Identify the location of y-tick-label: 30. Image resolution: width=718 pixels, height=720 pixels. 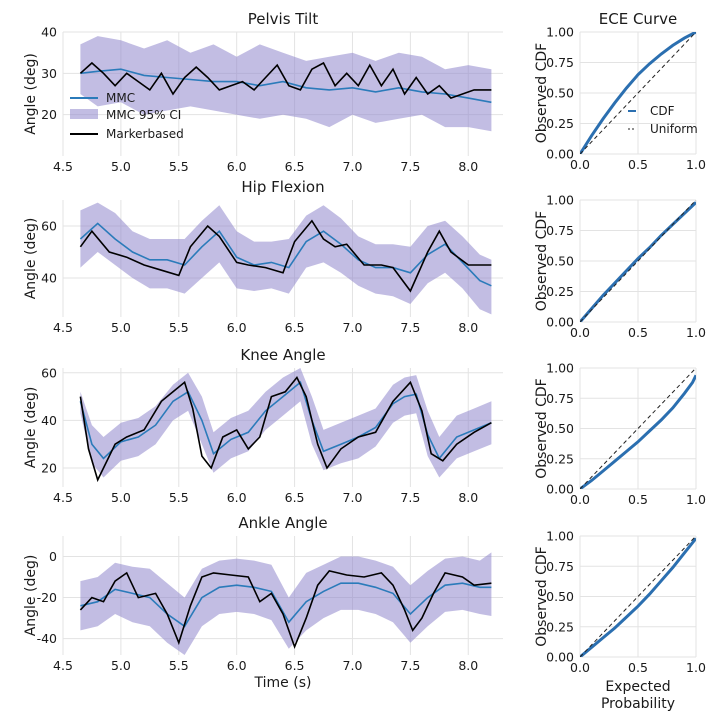
(49, 73).